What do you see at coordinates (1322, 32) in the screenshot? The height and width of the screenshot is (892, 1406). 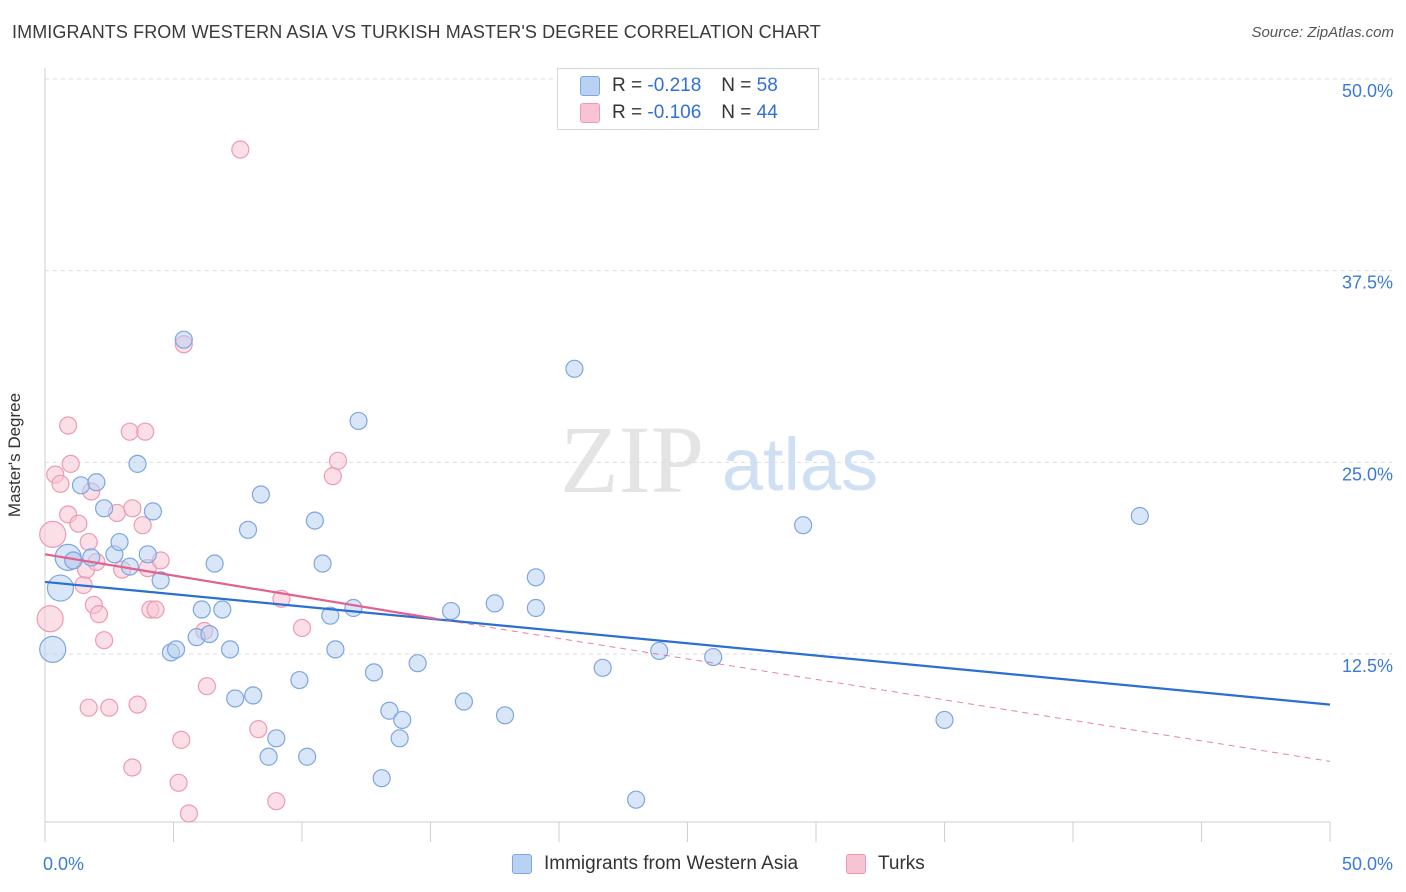 I see `source-label: Source: ZipAtlas.com` at bounding box center [1322, 32].